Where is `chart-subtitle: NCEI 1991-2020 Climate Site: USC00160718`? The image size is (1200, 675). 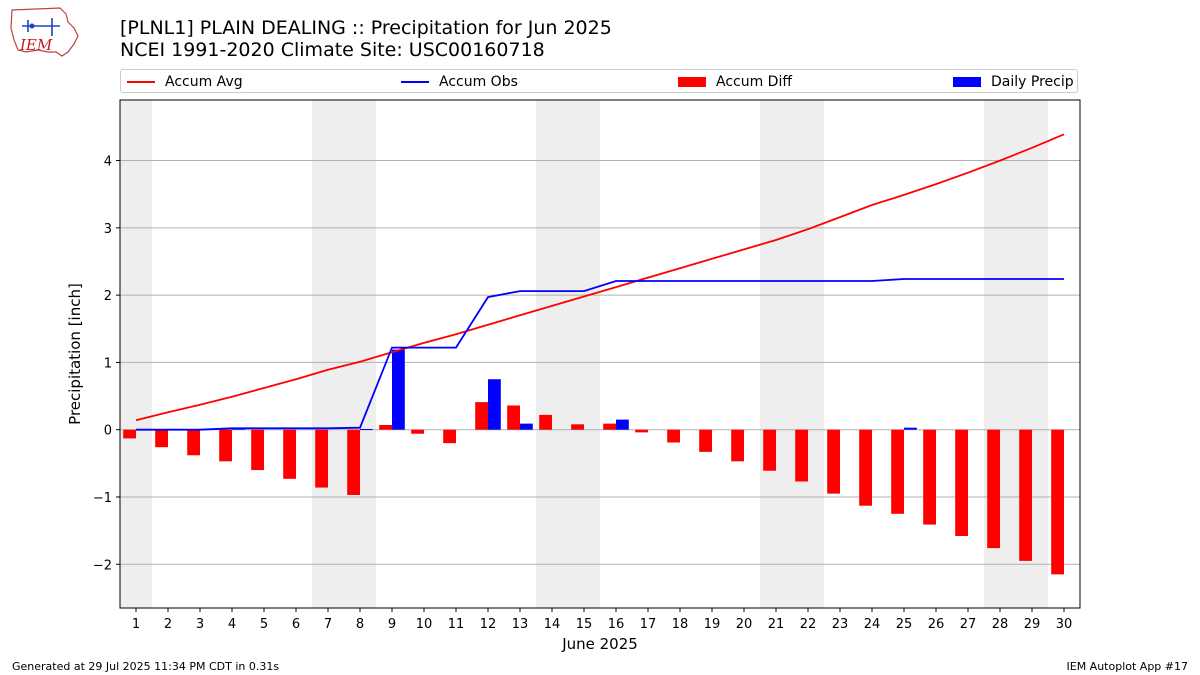 chart-subtitle: NCEI 1991-2020 Climate Site: USC00160718 is located at coordinates (332, 50).